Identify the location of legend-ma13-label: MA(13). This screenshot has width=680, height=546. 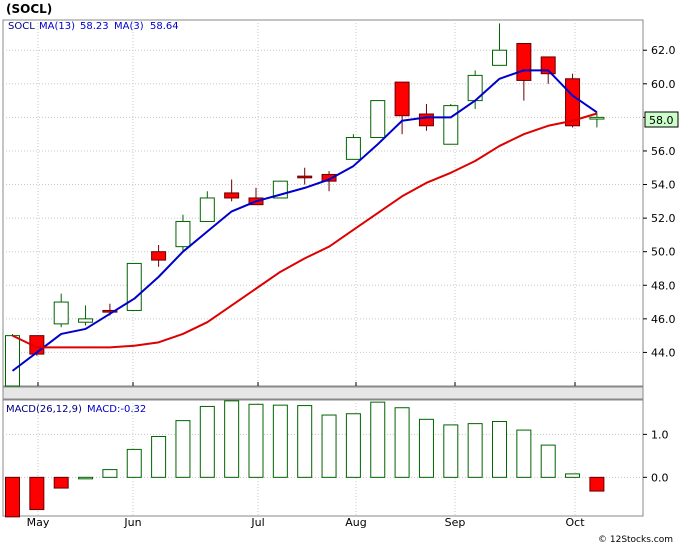
(57, 26).